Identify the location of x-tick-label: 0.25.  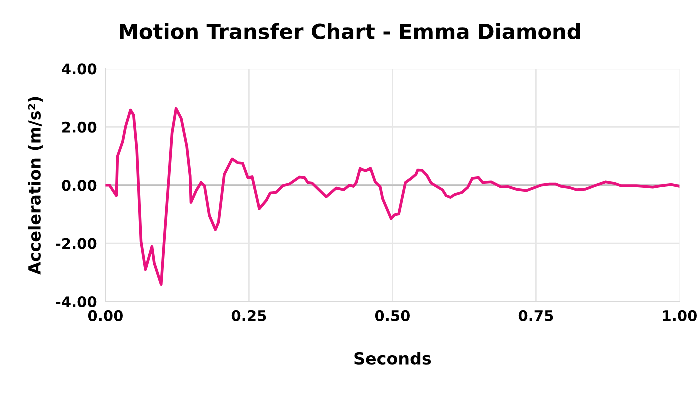
(249, 316).